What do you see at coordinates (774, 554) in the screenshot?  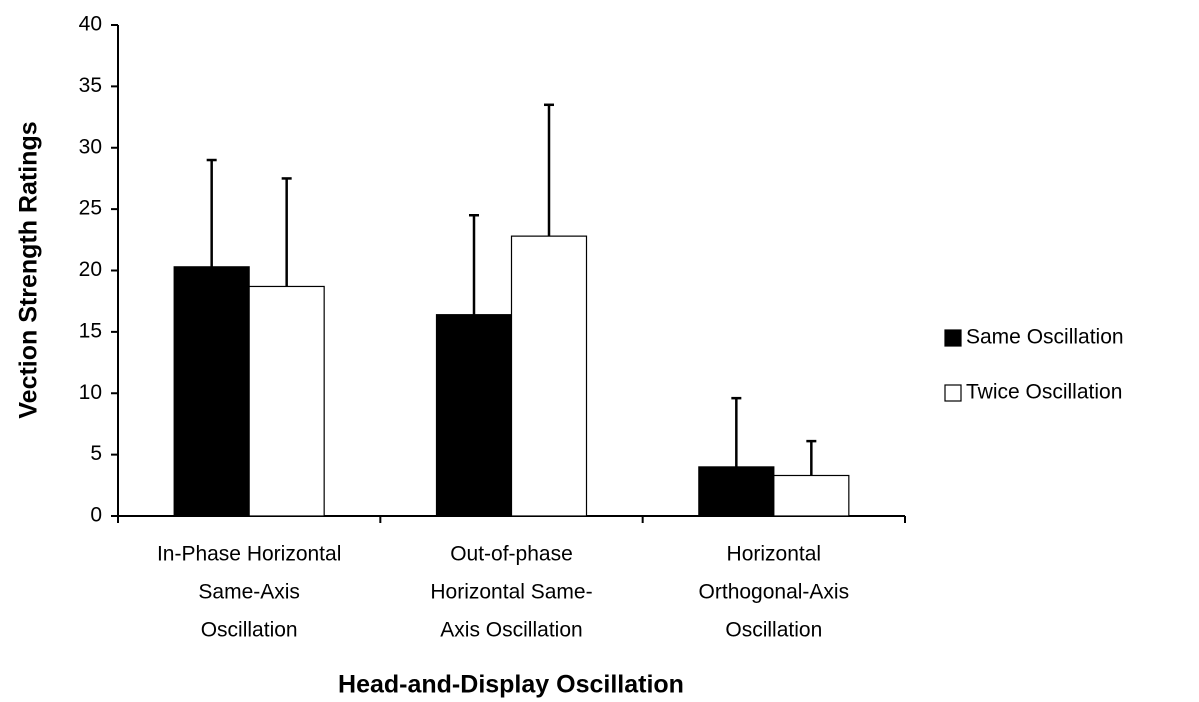 I see `x-tick-label: Horizontal` at bounding box center [774, 554].